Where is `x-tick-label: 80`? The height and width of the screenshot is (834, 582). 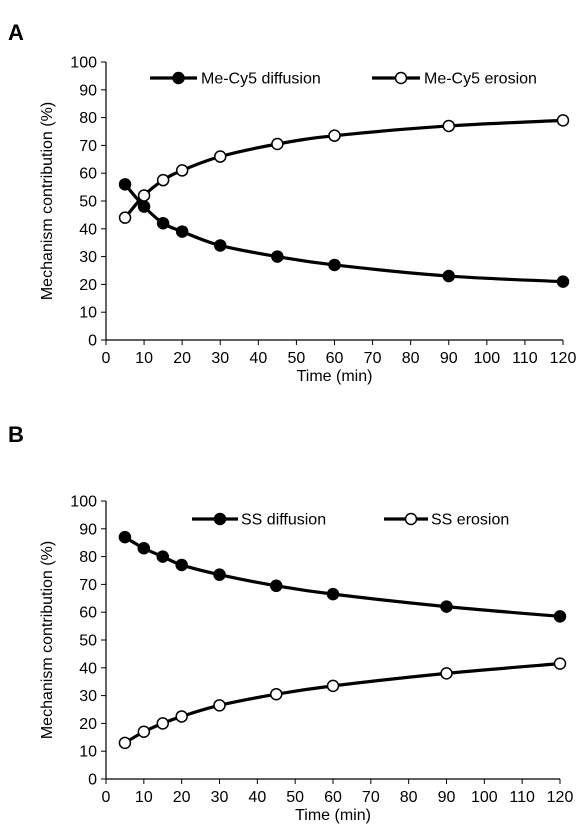 x-tick-label: 80 is located at coordinates (409, 797).